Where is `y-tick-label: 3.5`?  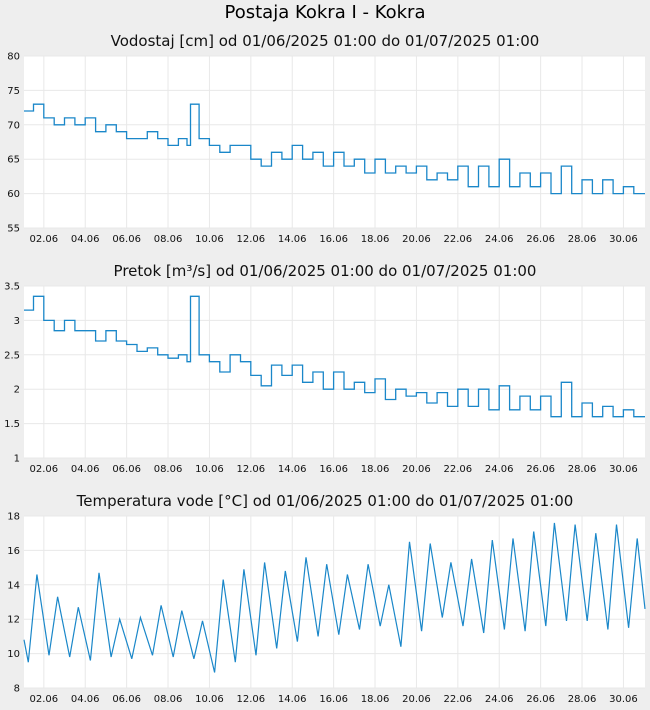
y-tick-label: 3.5 is located at coordinates (12, 287).